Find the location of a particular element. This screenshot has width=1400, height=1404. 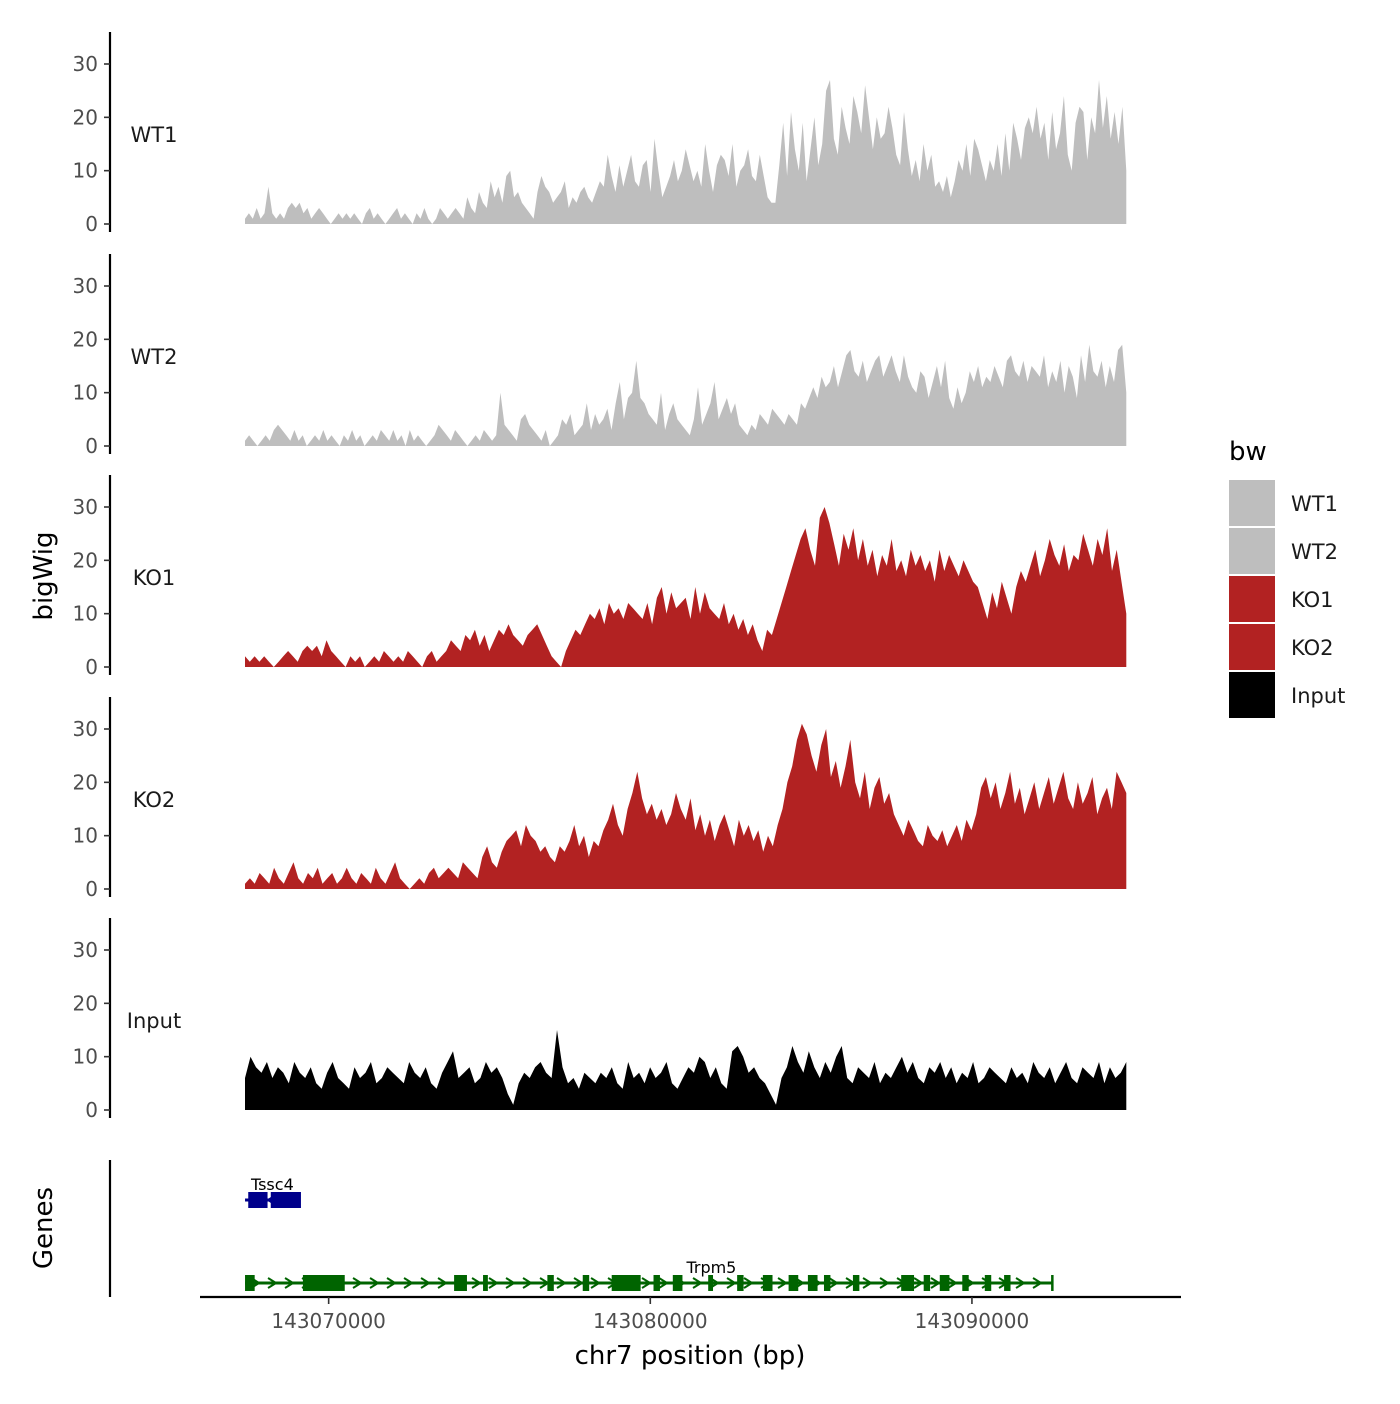

x-tick-label: 143080000 is located at coordinates (650, 1321).